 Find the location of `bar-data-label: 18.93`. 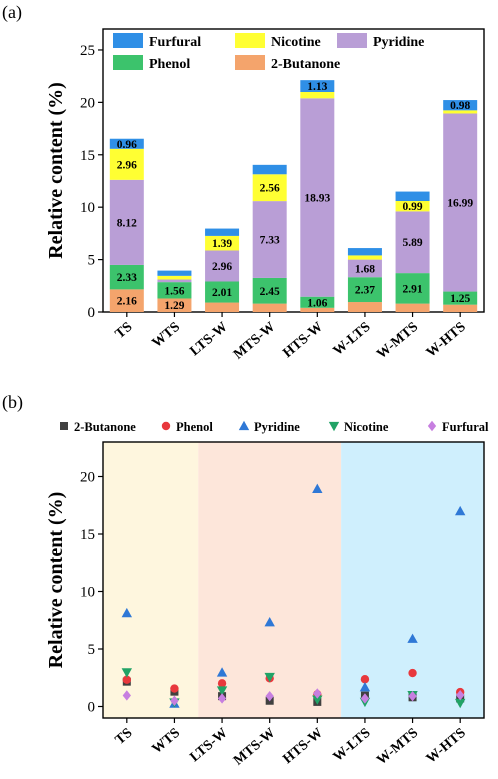

bar-data-label: 18.93 is located at coordinates (317, 198).